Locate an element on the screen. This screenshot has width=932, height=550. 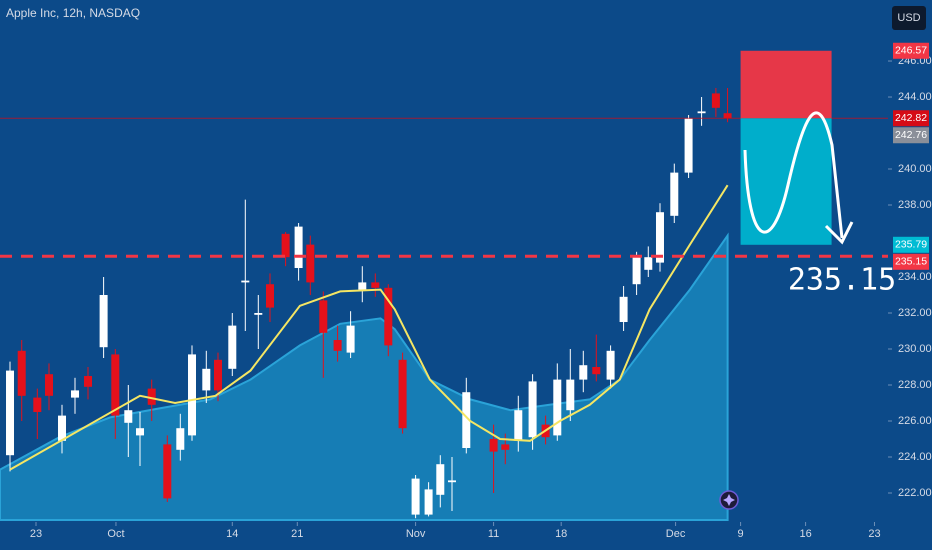
stop-box is located at coordinates (786, 84).